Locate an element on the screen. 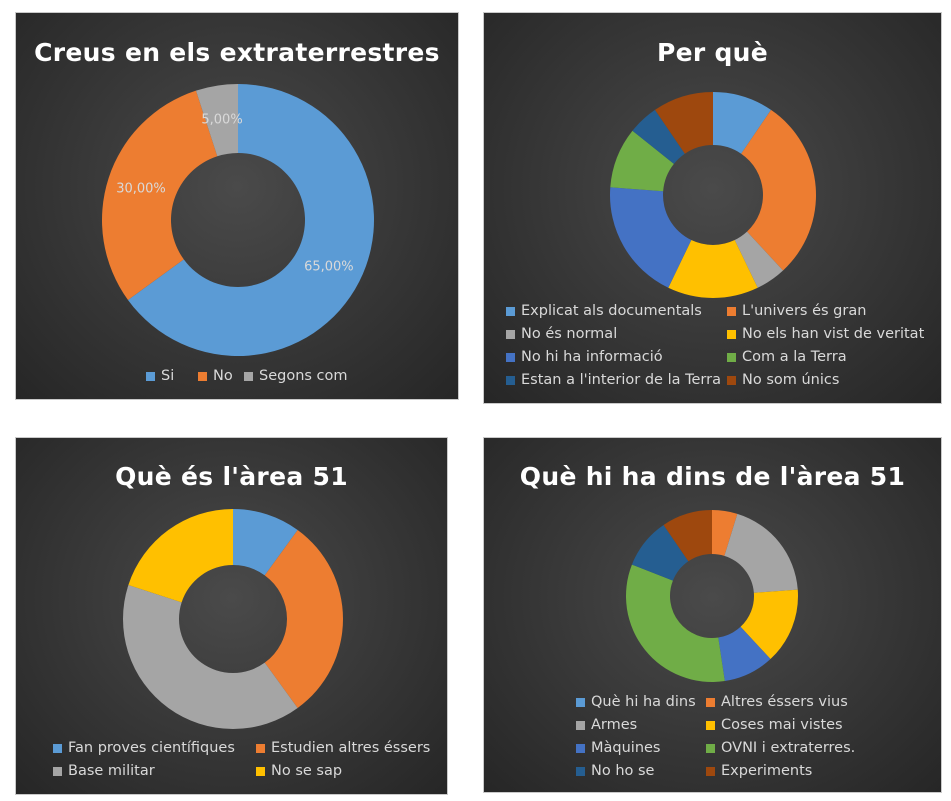 Image resolution: width=951 pixels, height=801 pixels. legend-item-coses-mai-vistes: Coses mai vistes is located at coordinates (774, 725).